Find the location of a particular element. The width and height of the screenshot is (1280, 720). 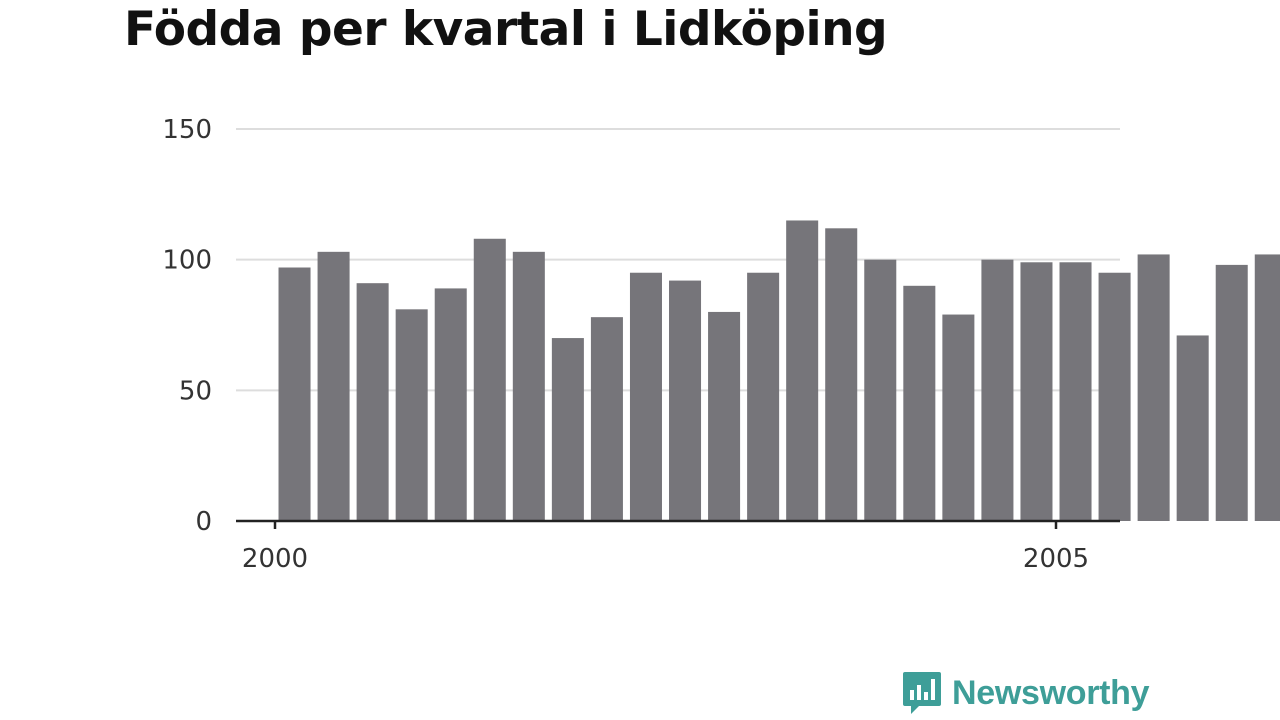

y-tick-label: 0 is located at coordinates (203, 522).